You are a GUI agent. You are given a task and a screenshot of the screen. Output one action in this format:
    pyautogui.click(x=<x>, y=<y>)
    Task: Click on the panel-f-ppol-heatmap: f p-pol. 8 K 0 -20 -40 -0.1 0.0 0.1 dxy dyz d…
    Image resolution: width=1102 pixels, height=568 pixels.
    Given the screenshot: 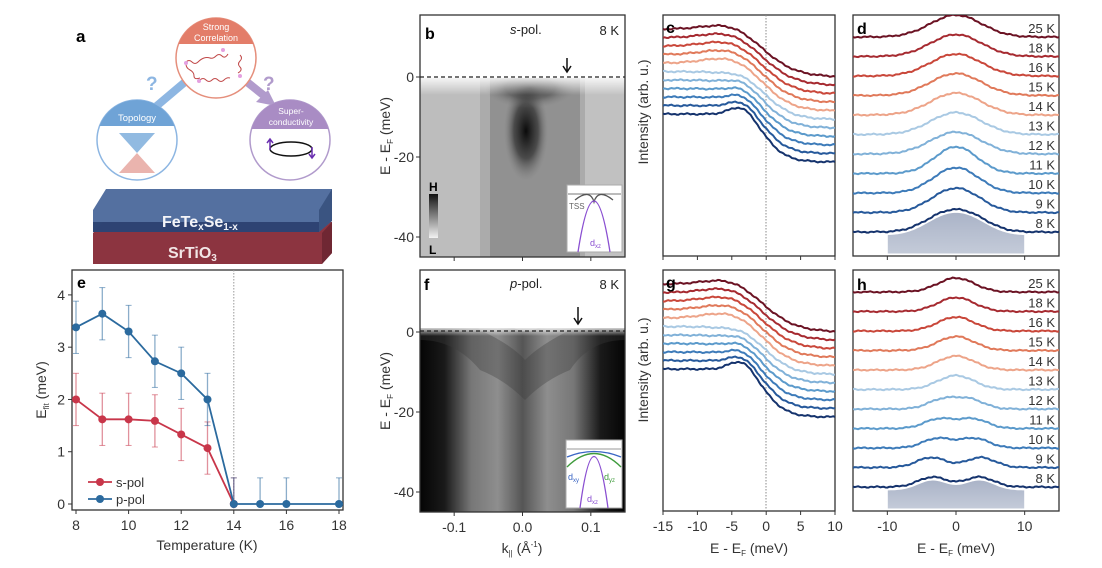 What is the action you would take?
    pyautogui.click(x=501, y=413)
    